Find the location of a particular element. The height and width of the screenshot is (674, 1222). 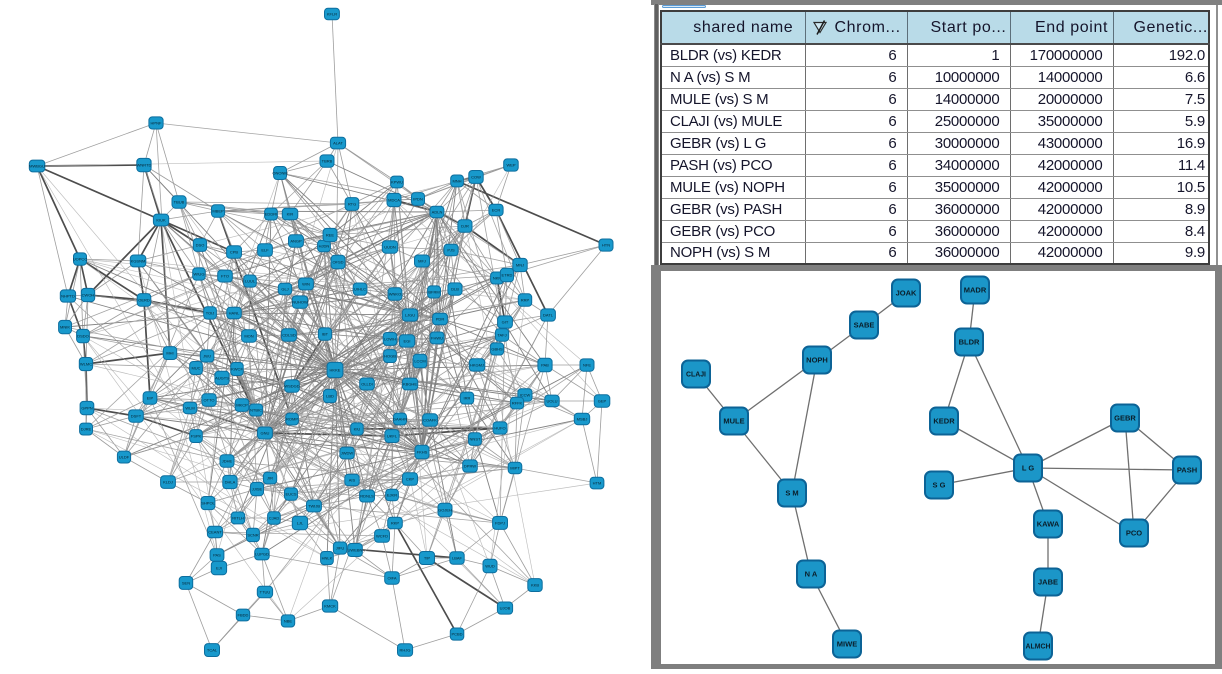

svg-text: MULE is located at coordinates (733, 421).